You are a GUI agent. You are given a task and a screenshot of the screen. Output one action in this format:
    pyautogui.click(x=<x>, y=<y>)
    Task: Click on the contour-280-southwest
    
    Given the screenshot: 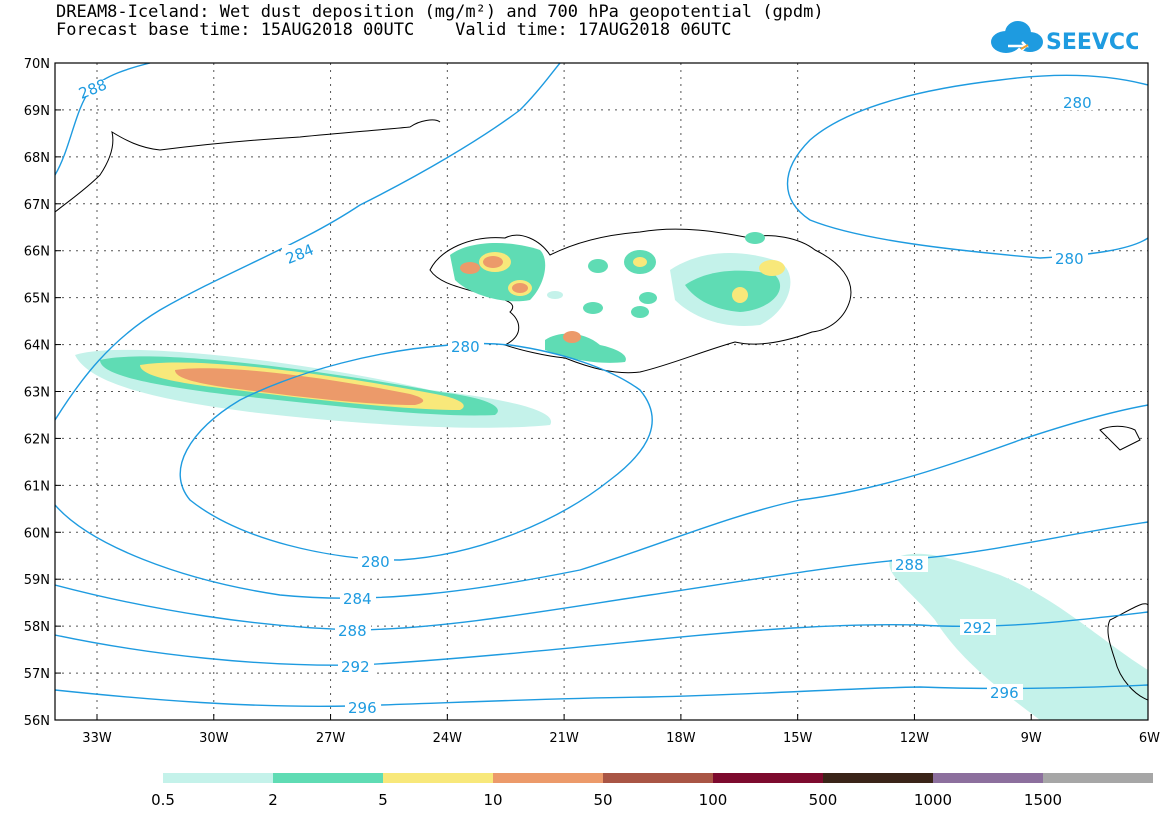 What is the action you would take?
    pyautogui.click(x=416, y=451)
    